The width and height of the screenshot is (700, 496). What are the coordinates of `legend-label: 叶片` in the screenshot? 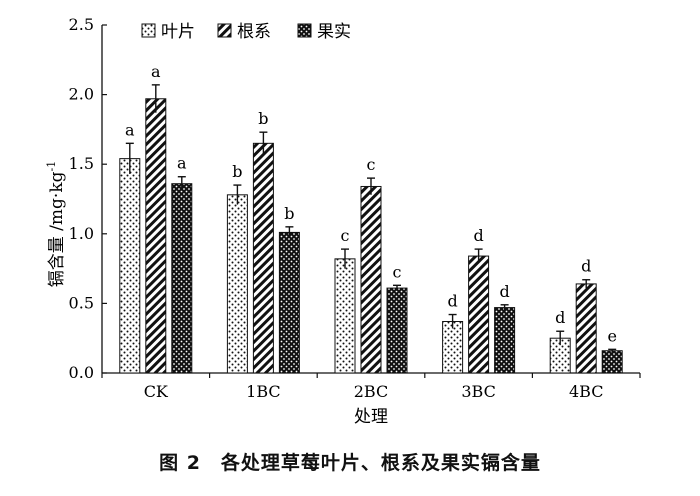 It's located at (178, 32).